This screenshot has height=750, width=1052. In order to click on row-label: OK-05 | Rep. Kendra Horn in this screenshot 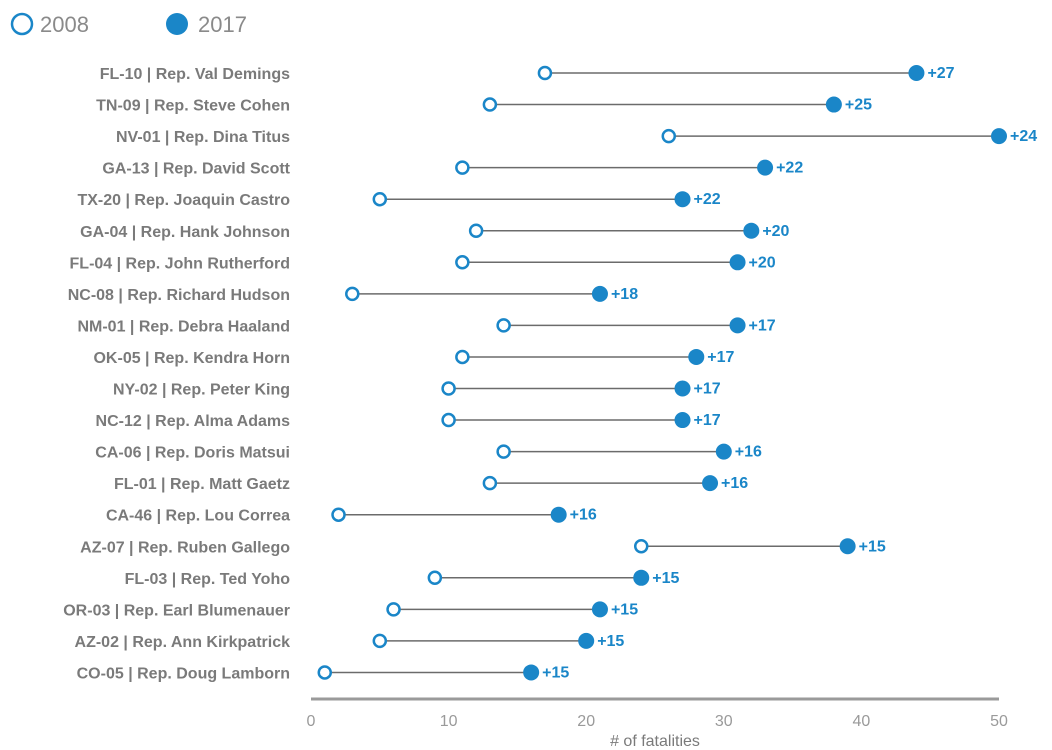, I will do `click(191, 358)`.